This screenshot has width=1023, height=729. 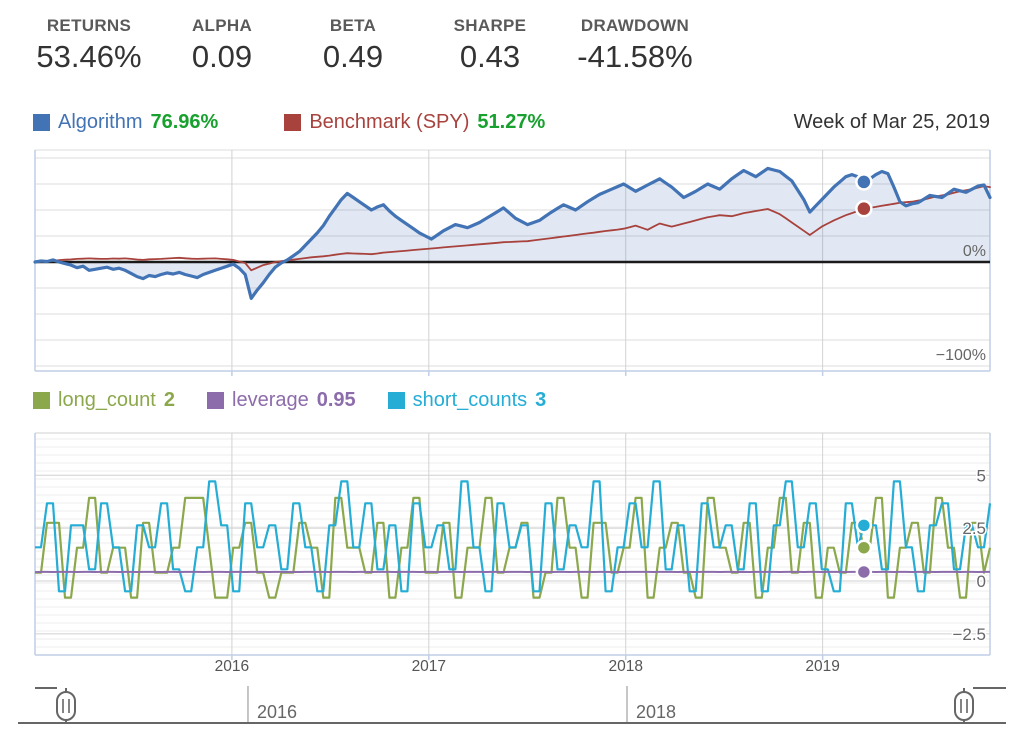 I want to click on x-axis-label: 2018, so click(x=625, y=666).